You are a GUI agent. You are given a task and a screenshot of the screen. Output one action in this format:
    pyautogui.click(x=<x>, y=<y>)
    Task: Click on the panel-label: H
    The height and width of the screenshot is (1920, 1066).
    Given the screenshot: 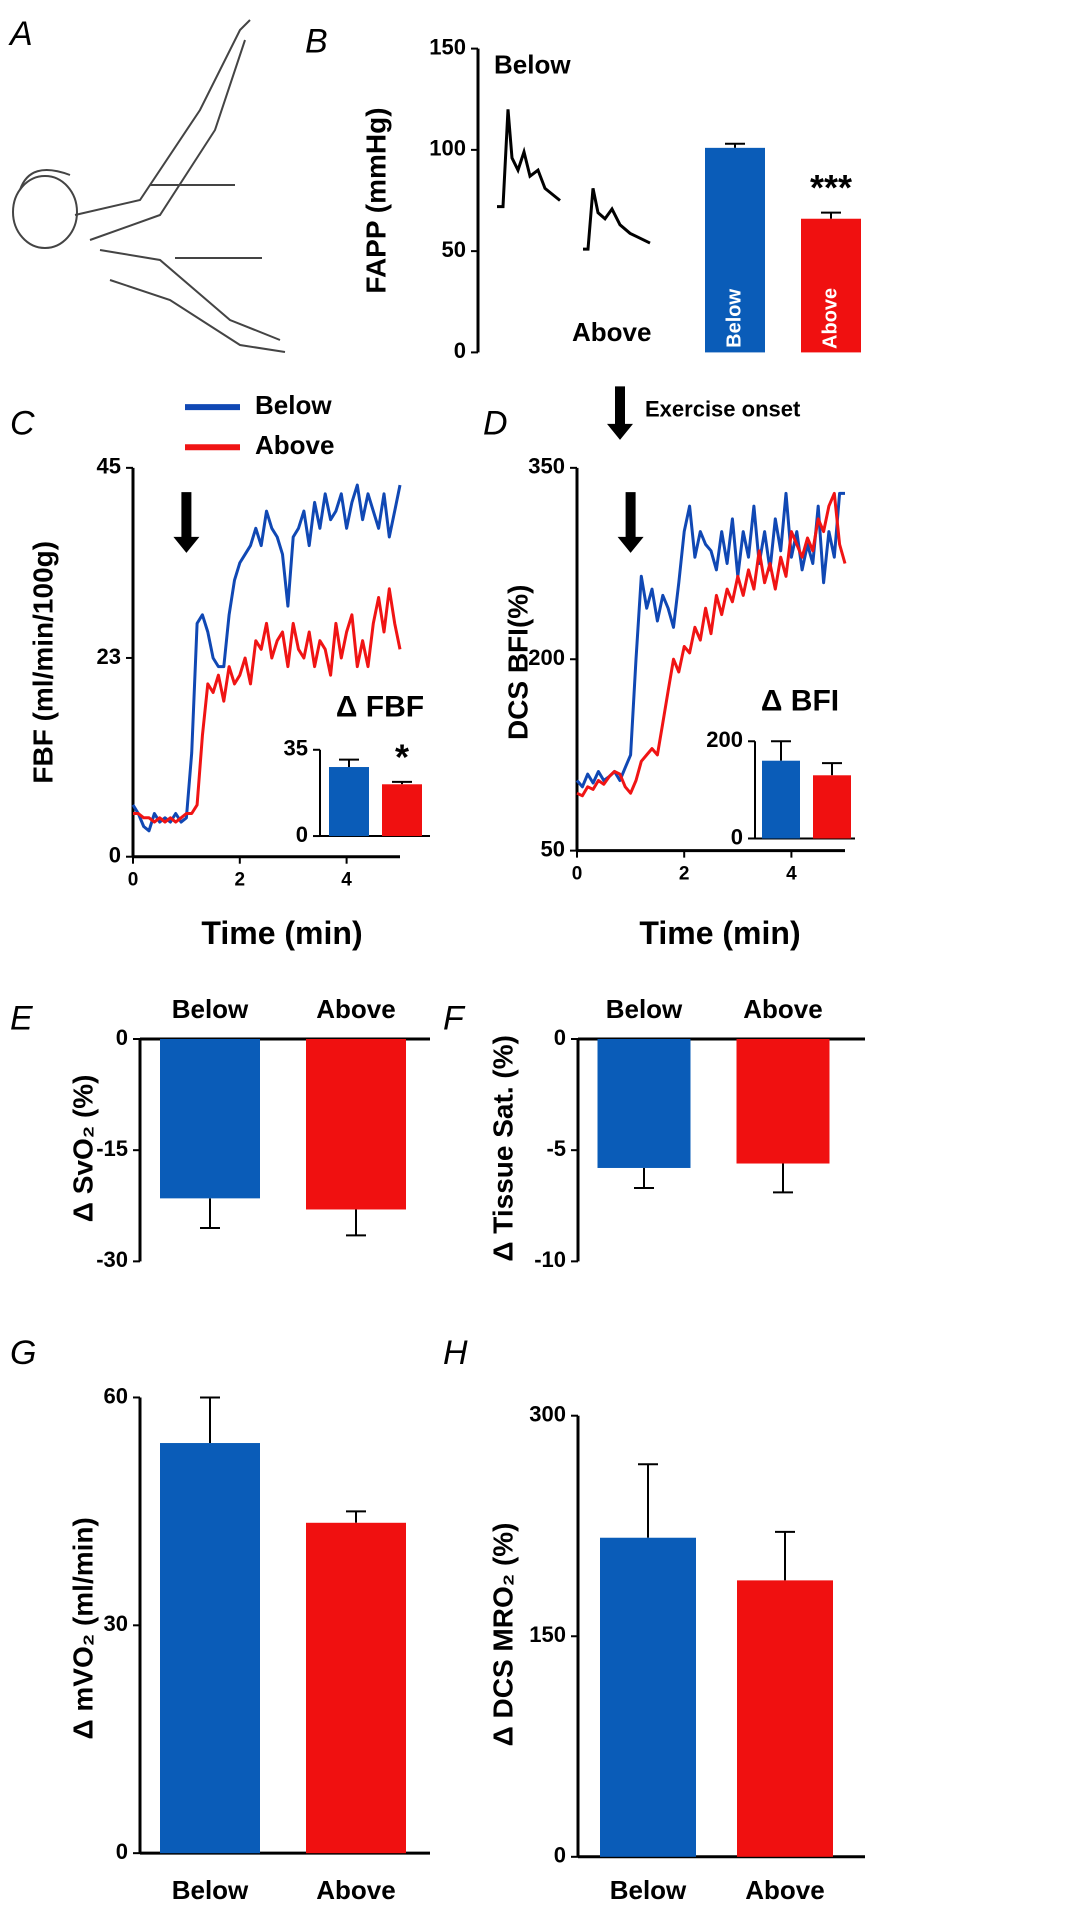 What is the action you would take?
    pyautogui.click(x=455, y=1353)
    